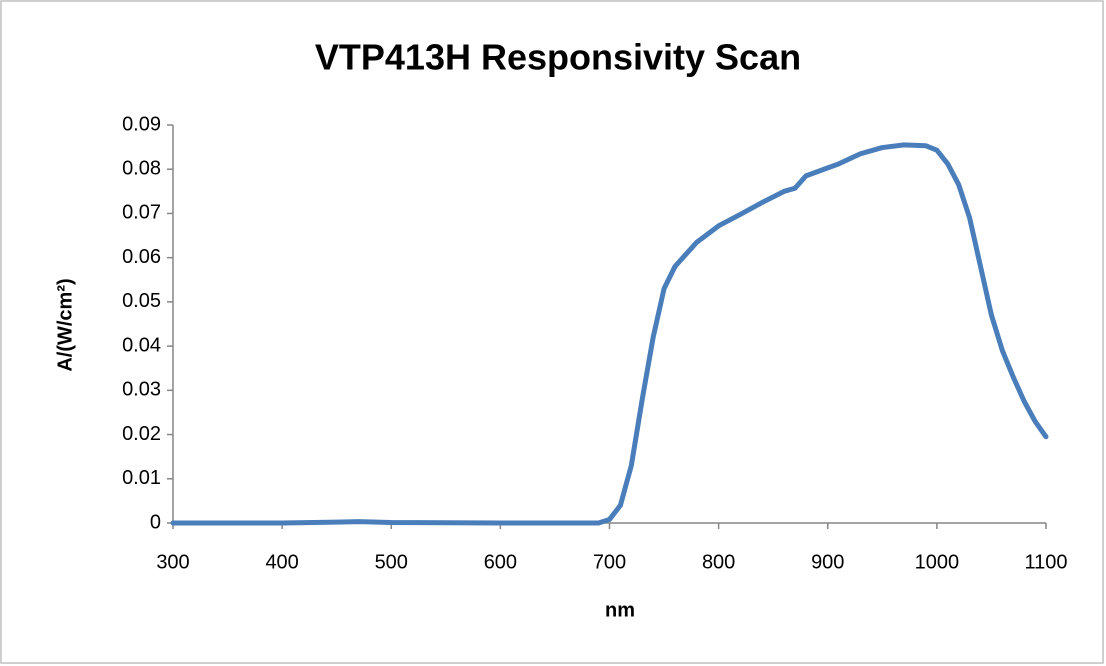 This screenshot has width=1106, height=666. I want to click on x-tick-label: 600, so click(500, 562).